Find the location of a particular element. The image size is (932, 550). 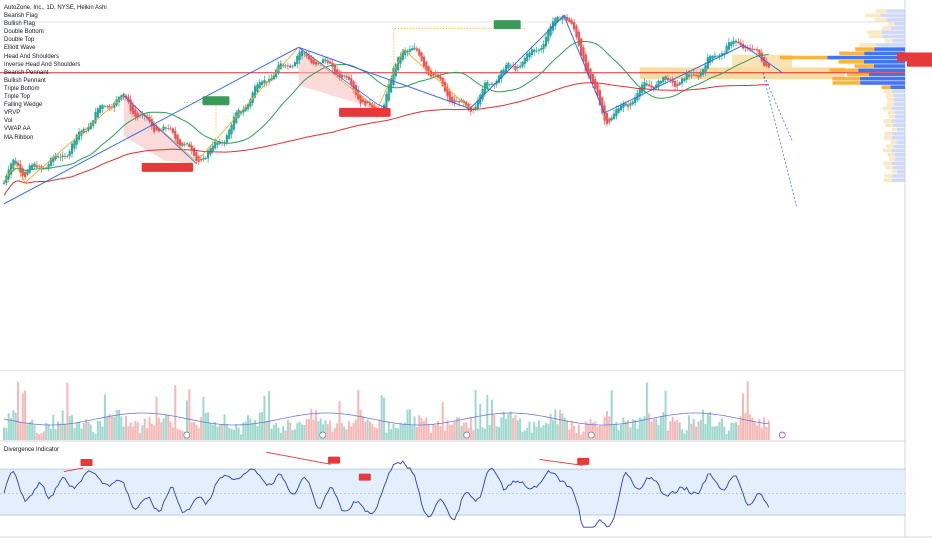

earnings-marker is located at coordinates (591, 435).